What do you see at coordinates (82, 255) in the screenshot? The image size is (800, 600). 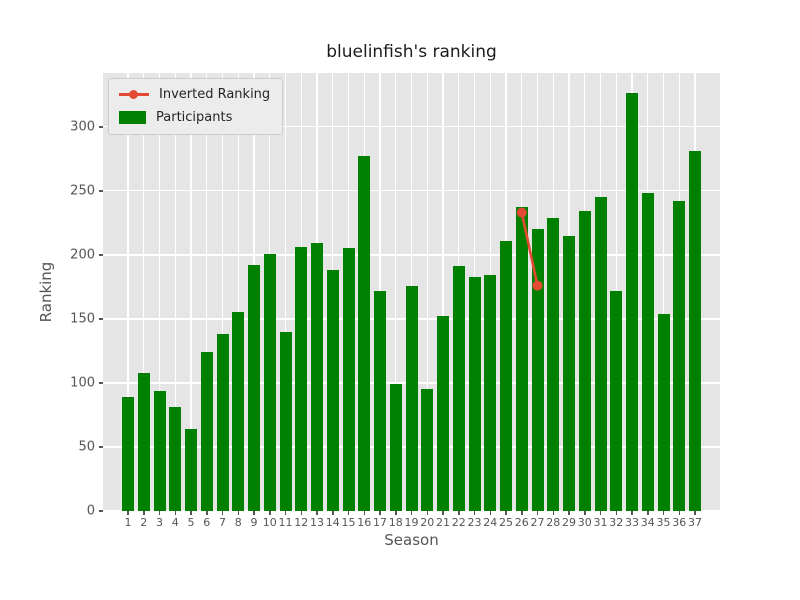 I see `y-tick-label: 200` at bounding box center [82, 255].